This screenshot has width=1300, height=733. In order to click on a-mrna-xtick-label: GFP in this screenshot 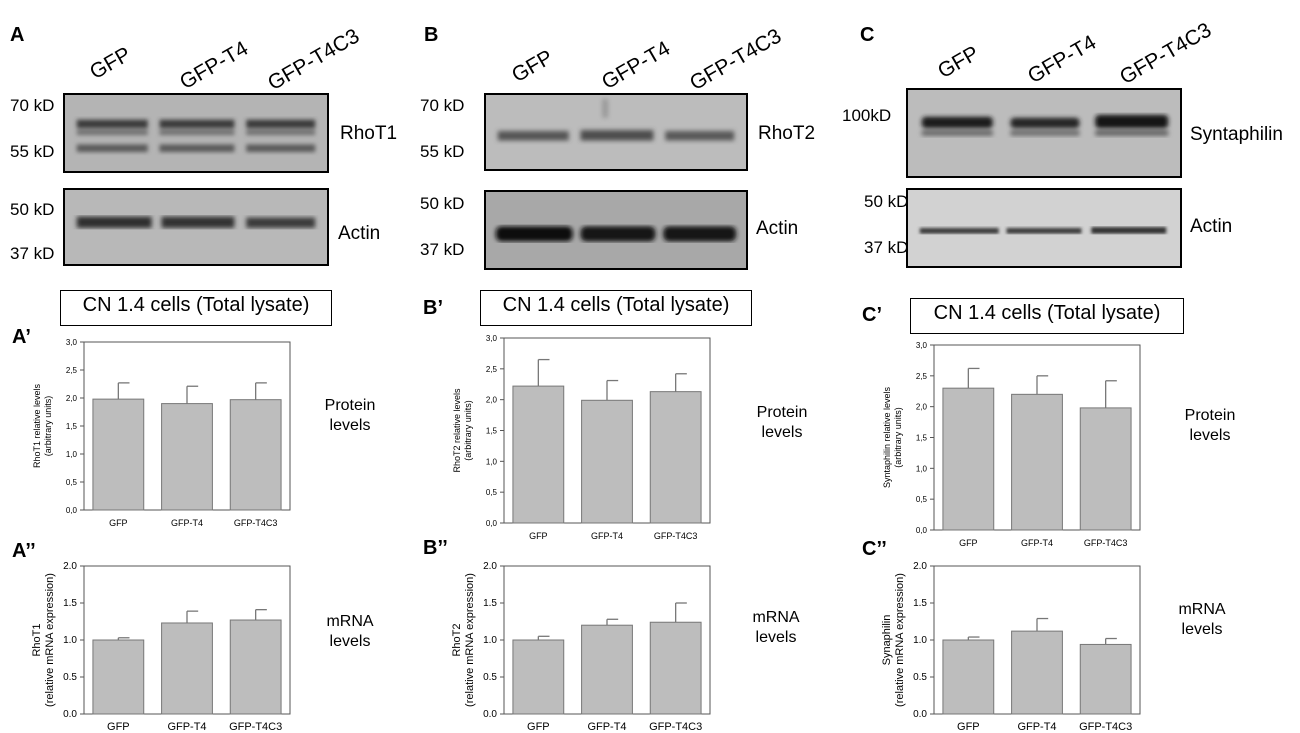, I will do `click(118, 727)`.